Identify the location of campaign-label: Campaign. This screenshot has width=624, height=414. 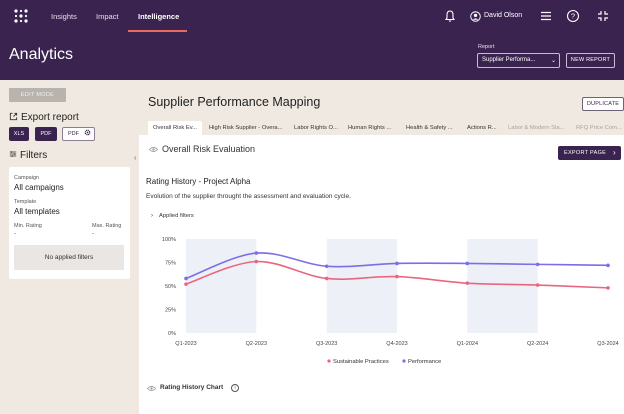
(27, 178).